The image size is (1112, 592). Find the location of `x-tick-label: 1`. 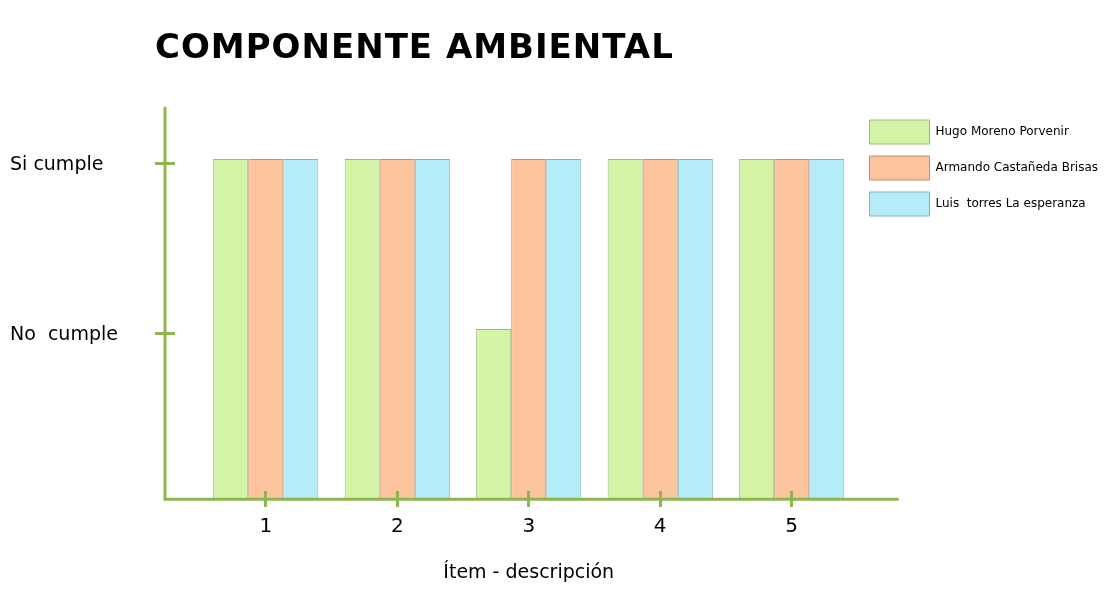

x-tick-label: 1 is located at coordinates (266, 525).